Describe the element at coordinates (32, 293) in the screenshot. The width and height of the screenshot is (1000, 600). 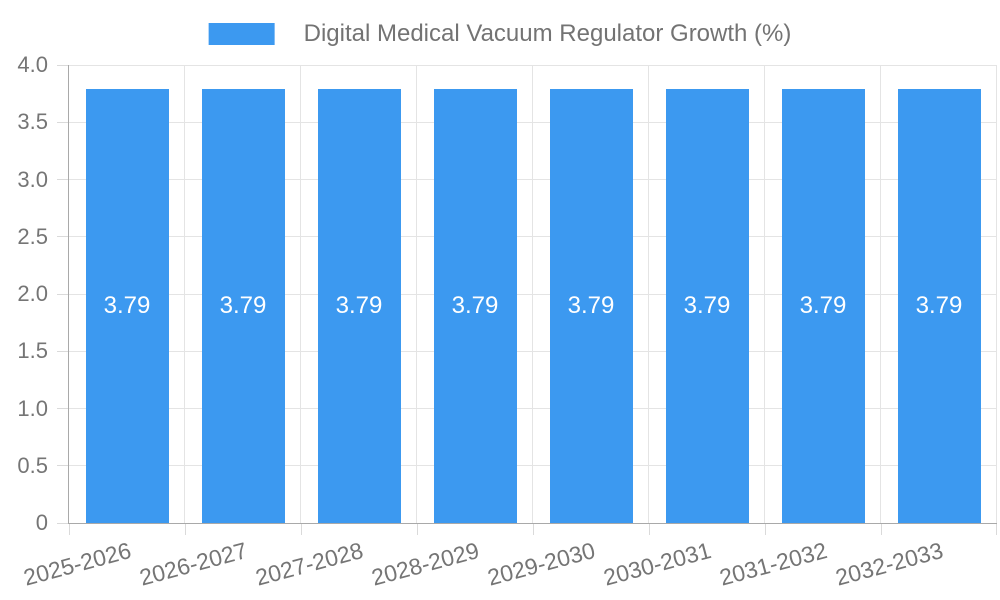
I see `y-axis-tick-label: 2.0` at that location.